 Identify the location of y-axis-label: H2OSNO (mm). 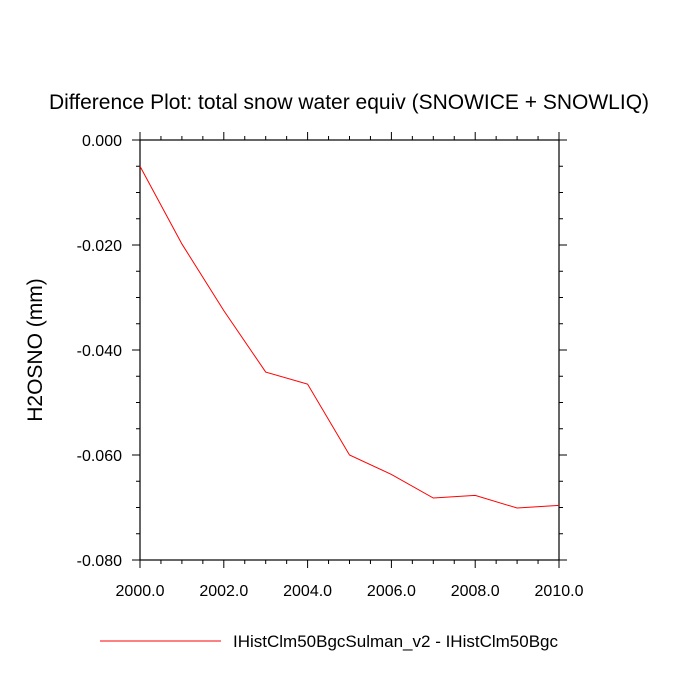
(35, 350).